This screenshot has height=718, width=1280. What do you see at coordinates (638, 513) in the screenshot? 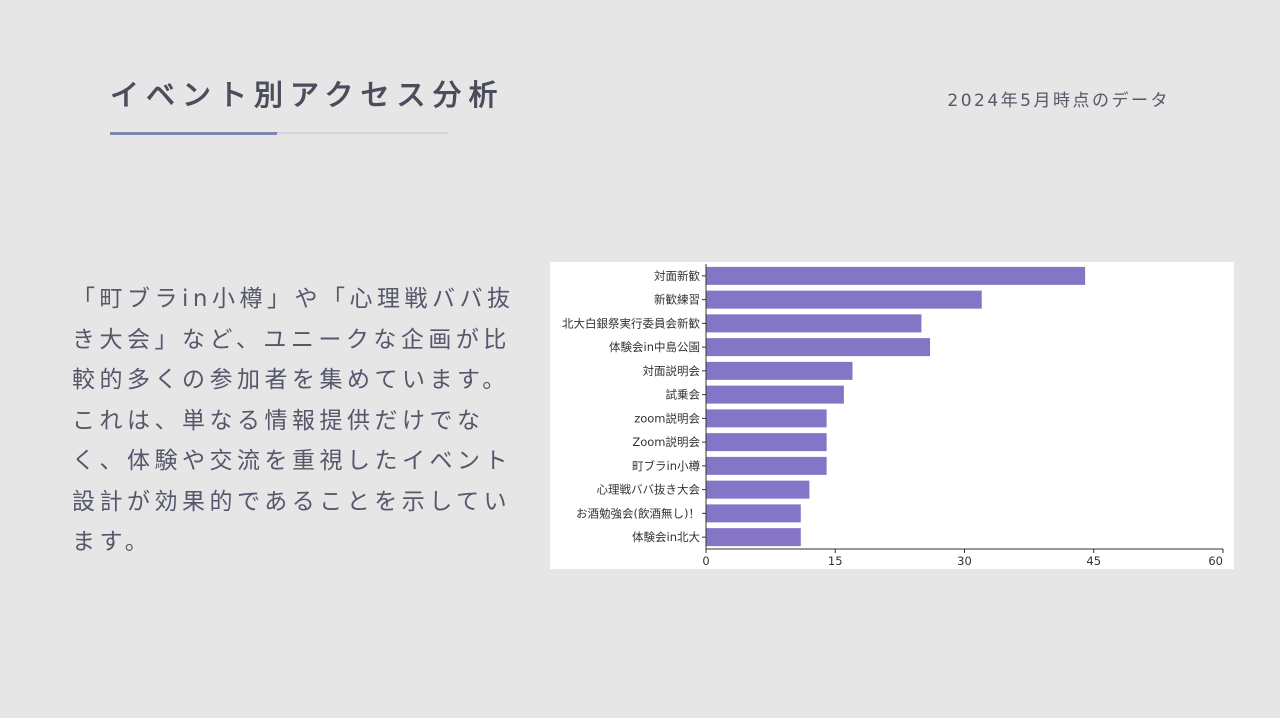
I see `category-label-10: お酒勉強会(飲酒無し)！` at bounding box center [638, 513].